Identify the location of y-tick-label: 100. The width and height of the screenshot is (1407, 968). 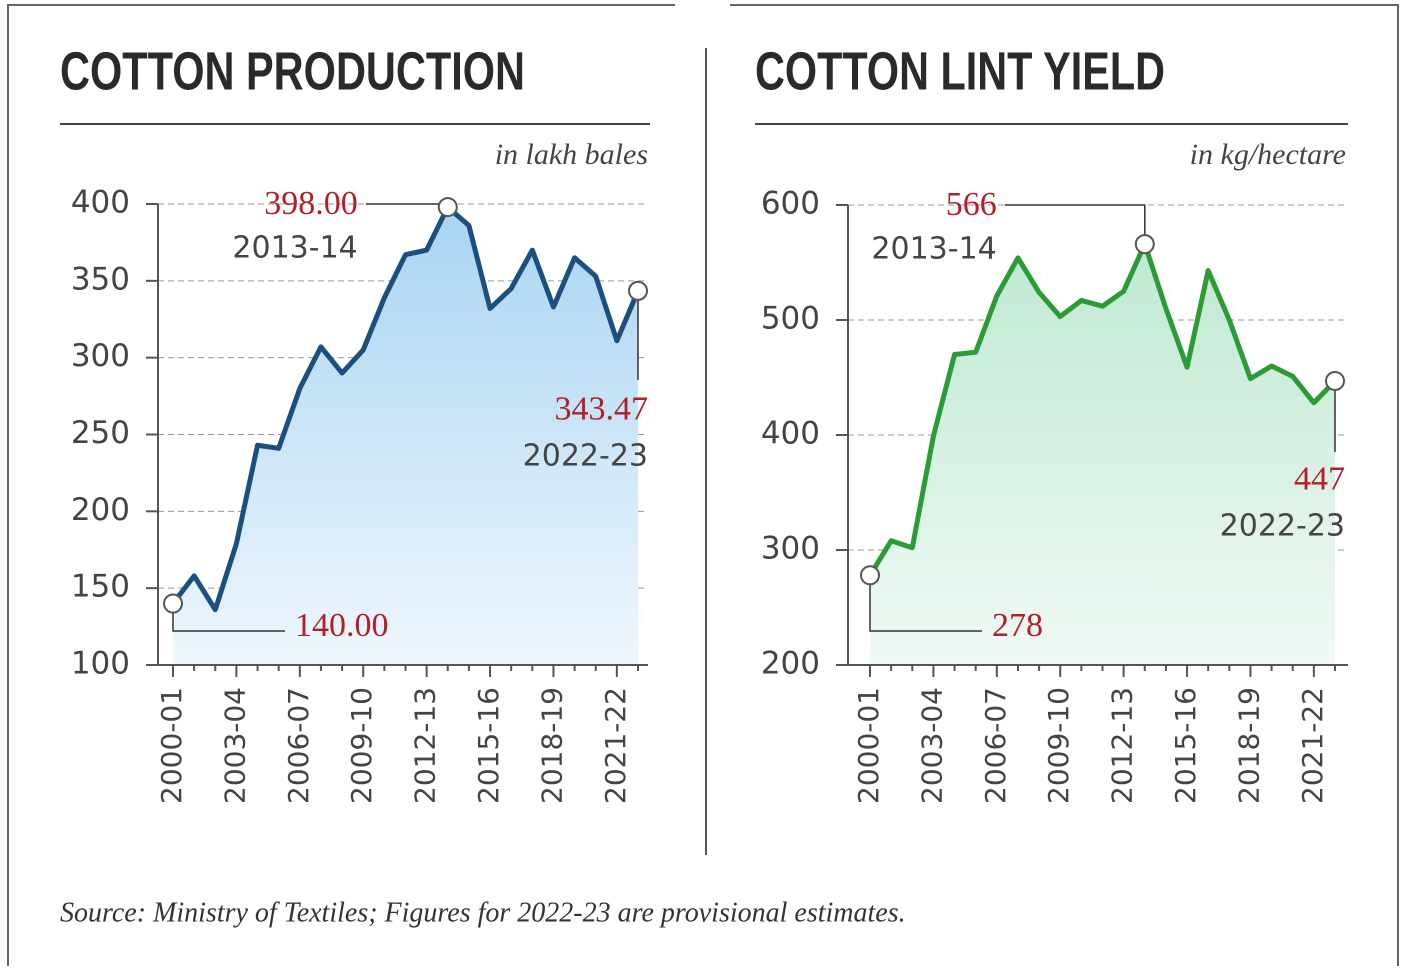
(100, 664).